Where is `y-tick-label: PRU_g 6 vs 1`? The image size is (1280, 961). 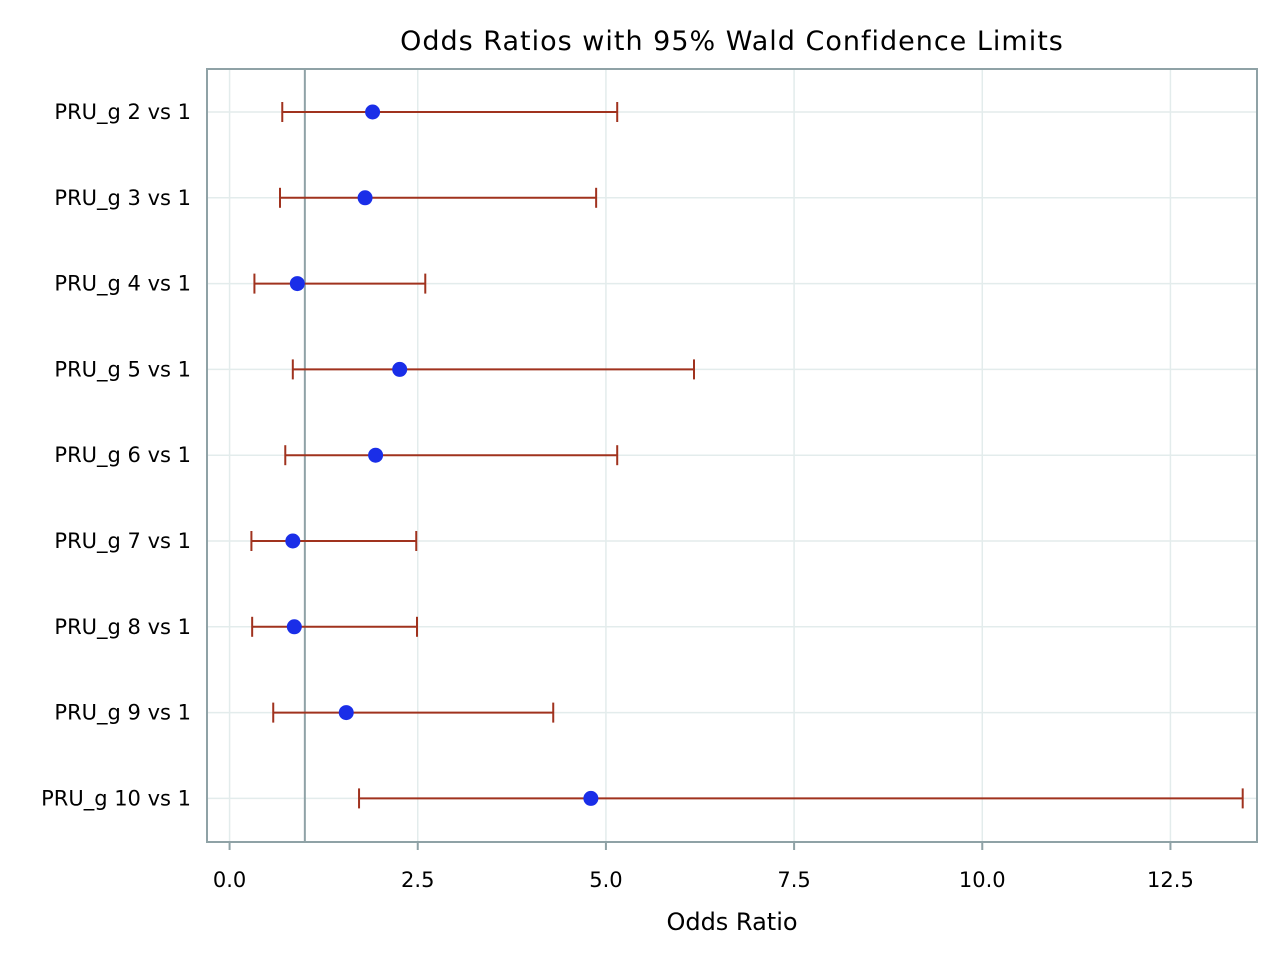 y-tick-label: PRU_g 6 vs 1 is located at coordinates (122, 455).